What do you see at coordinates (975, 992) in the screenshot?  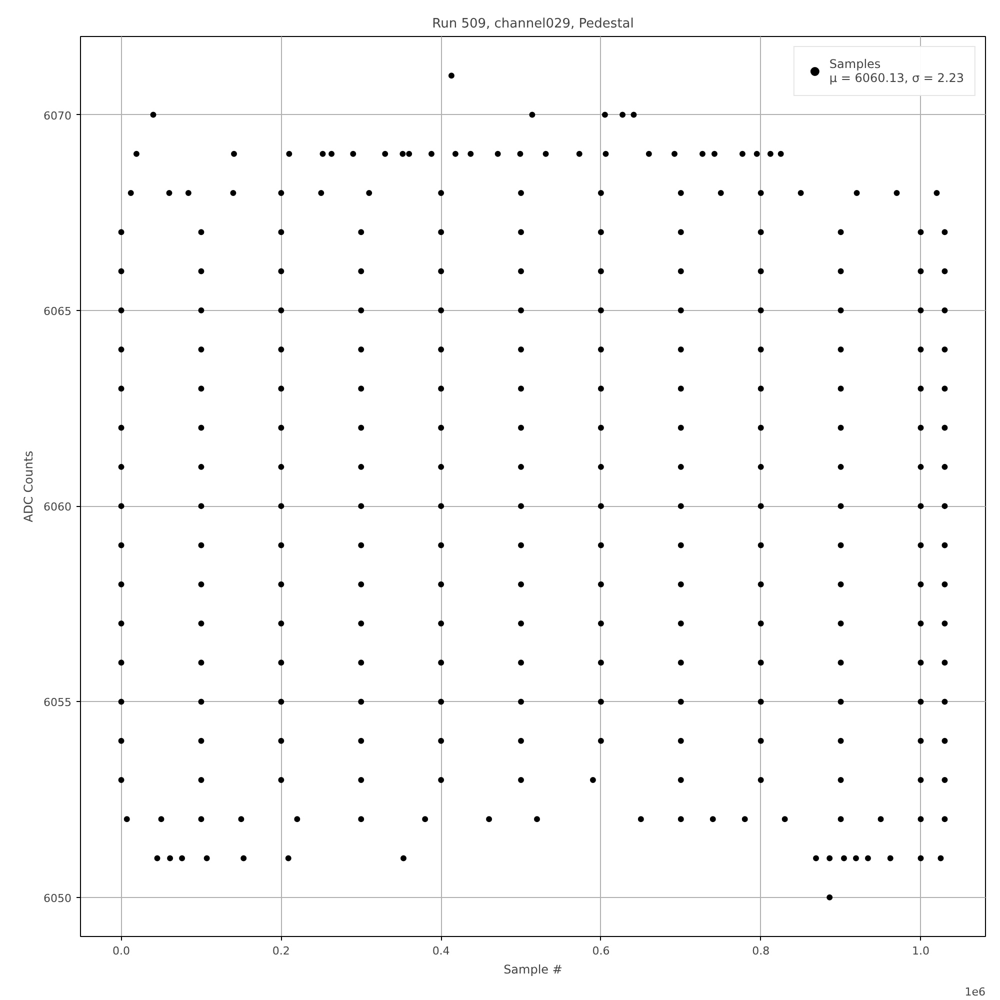 I see `text: 1e6` at bounding box center [975, 992].